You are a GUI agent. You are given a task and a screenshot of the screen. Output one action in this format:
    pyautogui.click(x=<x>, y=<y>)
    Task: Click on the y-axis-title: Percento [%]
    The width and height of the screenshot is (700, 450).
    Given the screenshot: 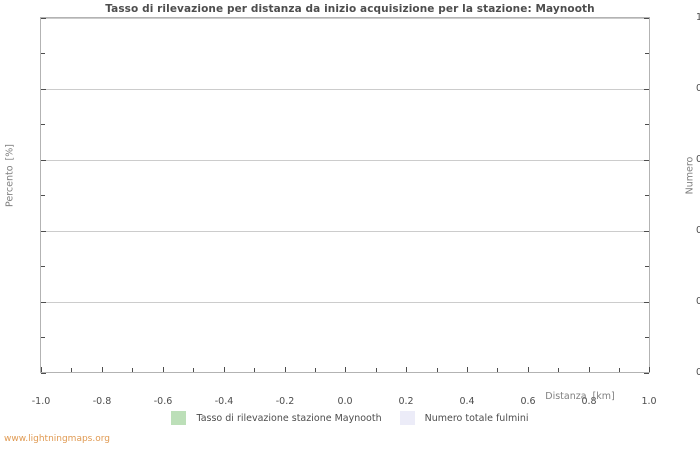 What is the action you would take?
    pyautogui.click(x=10, y=176)
    